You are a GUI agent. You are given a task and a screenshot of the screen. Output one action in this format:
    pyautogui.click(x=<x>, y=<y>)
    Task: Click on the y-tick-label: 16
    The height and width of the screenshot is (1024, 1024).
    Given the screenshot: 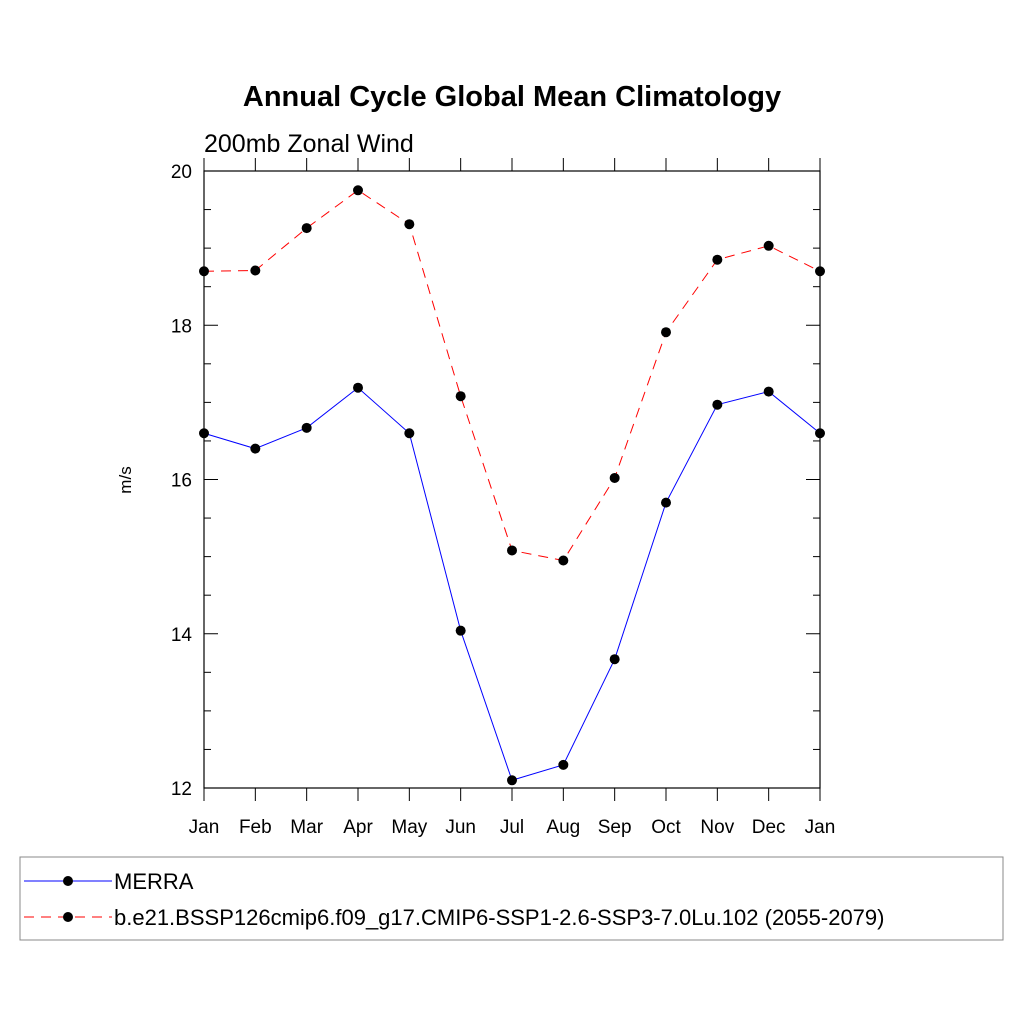 What is the action you would take?
    pyautogui.click(x=181, y=481)
    